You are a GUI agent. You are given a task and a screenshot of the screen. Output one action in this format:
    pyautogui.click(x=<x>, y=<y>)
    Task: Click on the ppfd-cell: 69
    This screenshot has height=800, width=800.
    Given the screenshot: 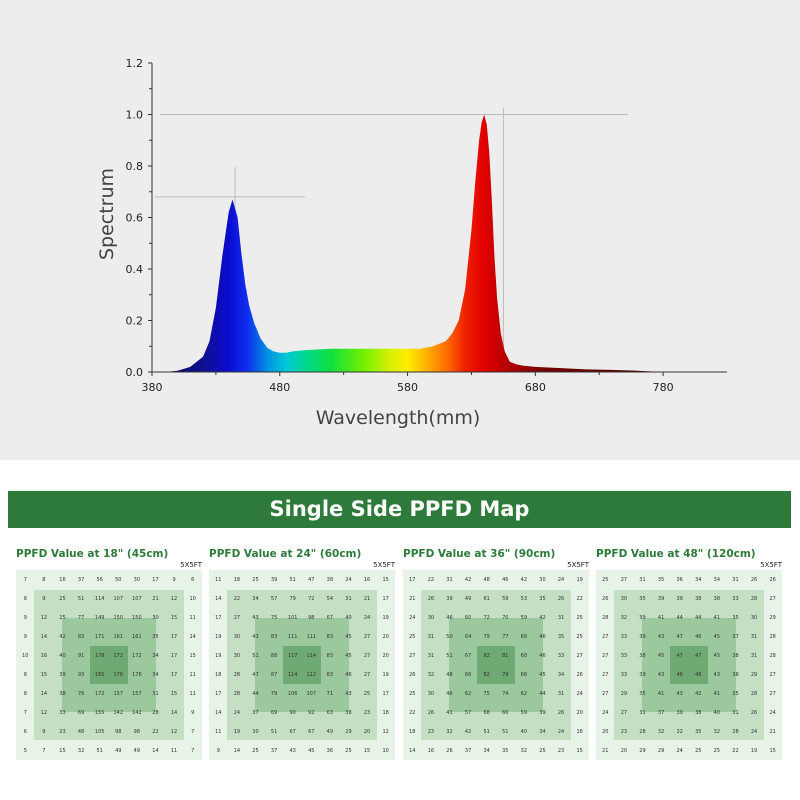 What is the action you would take?
    pyautogui.click(x=274, y=712)
    